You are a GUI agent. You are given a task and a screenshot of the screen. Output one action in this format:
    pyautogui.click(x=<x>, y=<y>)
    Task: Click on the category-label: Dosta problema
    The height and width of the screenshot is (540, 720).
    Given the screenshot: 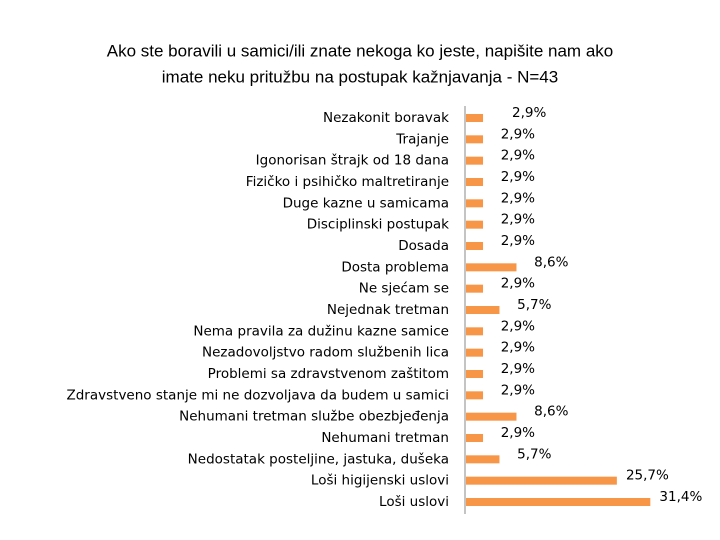 What is the action you would take?
    pyautogui.click(x=395, y=267)
    